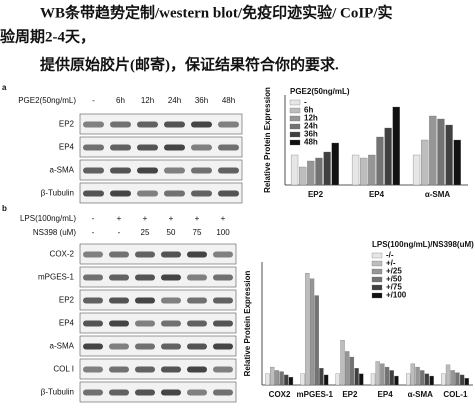  Describe the element at coordinates (311, 142) in the screenshot. I see `legend-label: 48h` at that location.